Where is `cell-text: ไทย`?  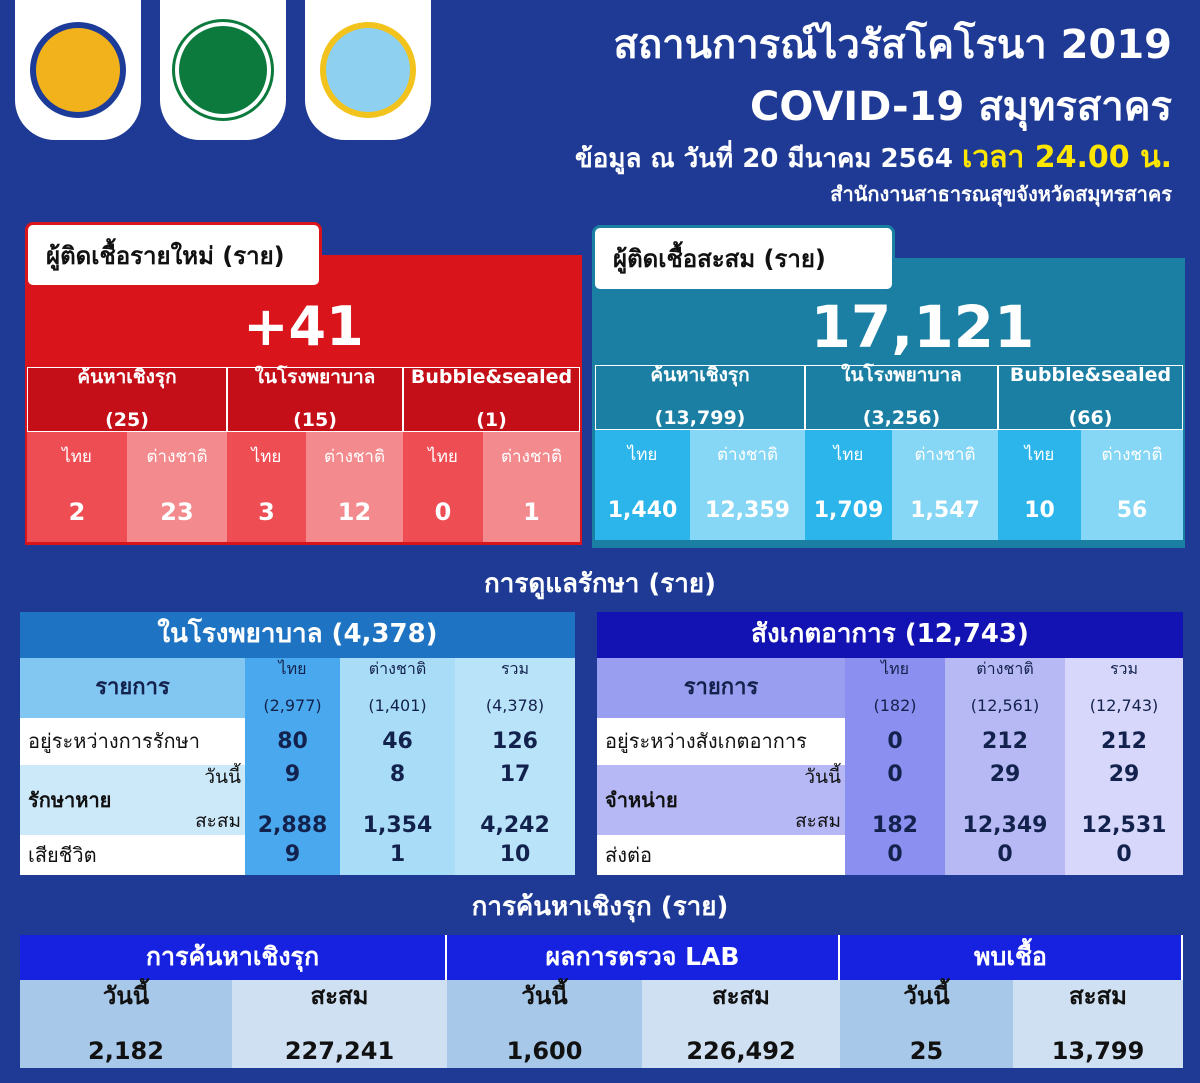 cell-text: ไทย is located at coordinates (895, 669).